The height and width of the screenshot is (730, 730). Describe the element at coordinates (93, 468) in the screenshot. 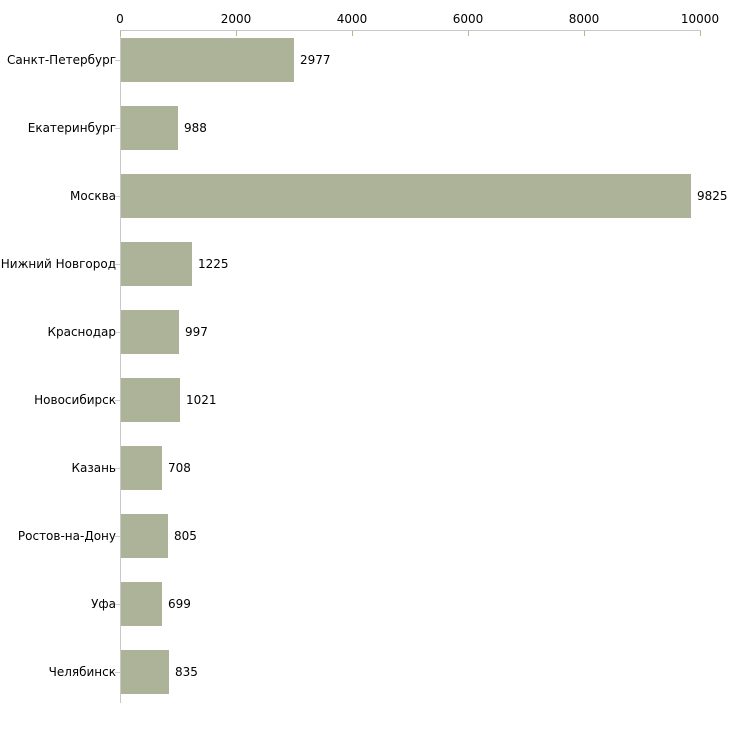

I see `category-label: Казань` at that location.